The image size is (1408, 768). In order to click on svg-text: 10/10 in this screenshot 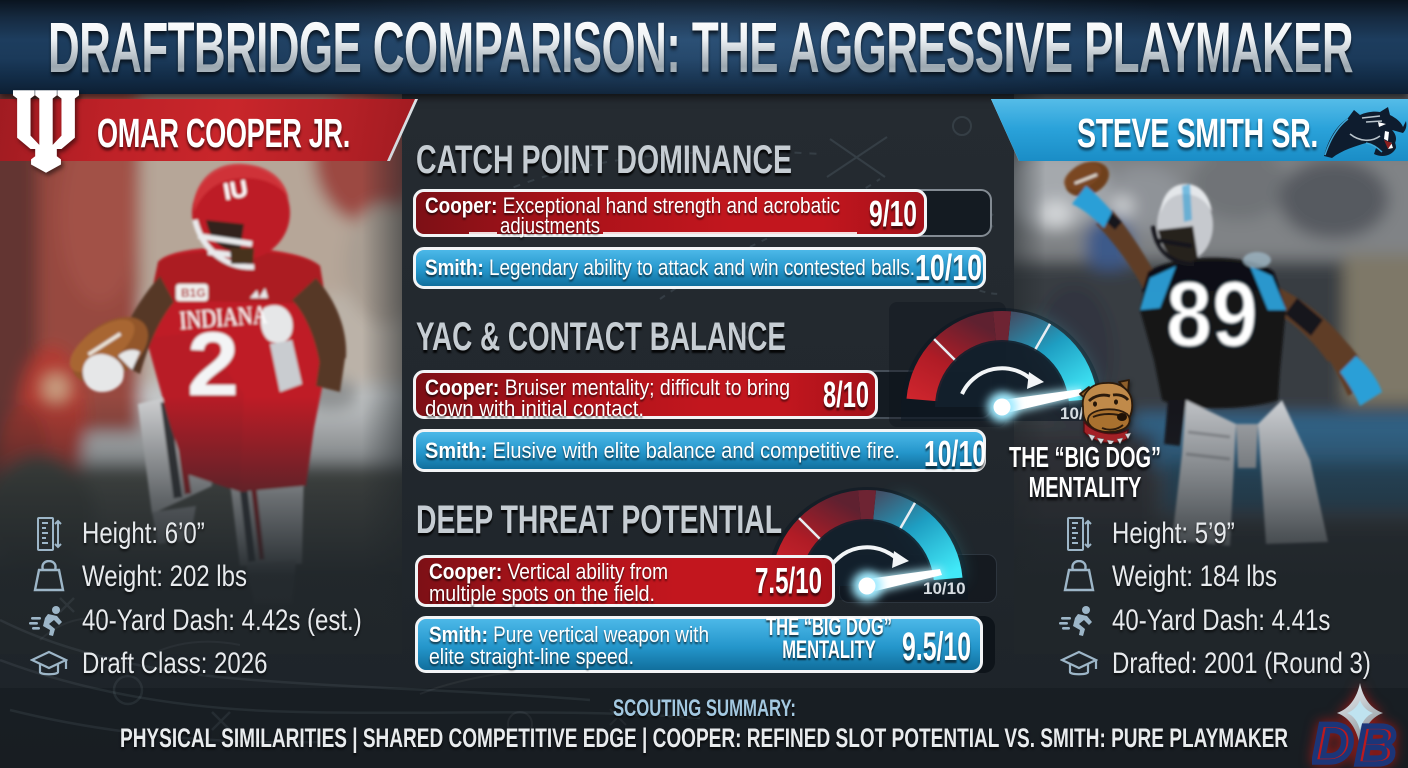, I will do `click(944, 588)`.